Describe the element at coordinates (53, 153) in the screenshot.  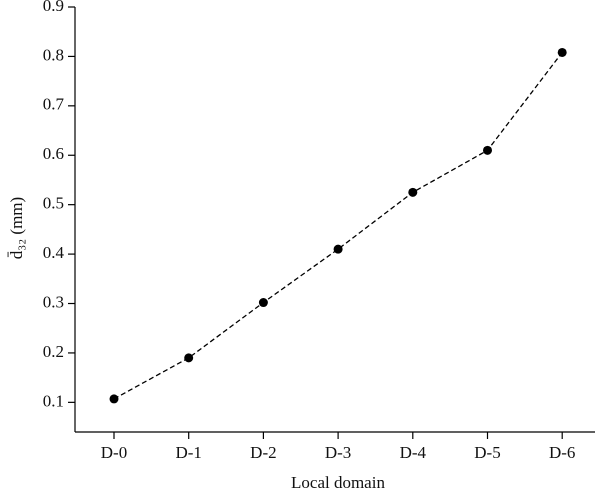
I see `y-tick-label: 0.6` at that location.